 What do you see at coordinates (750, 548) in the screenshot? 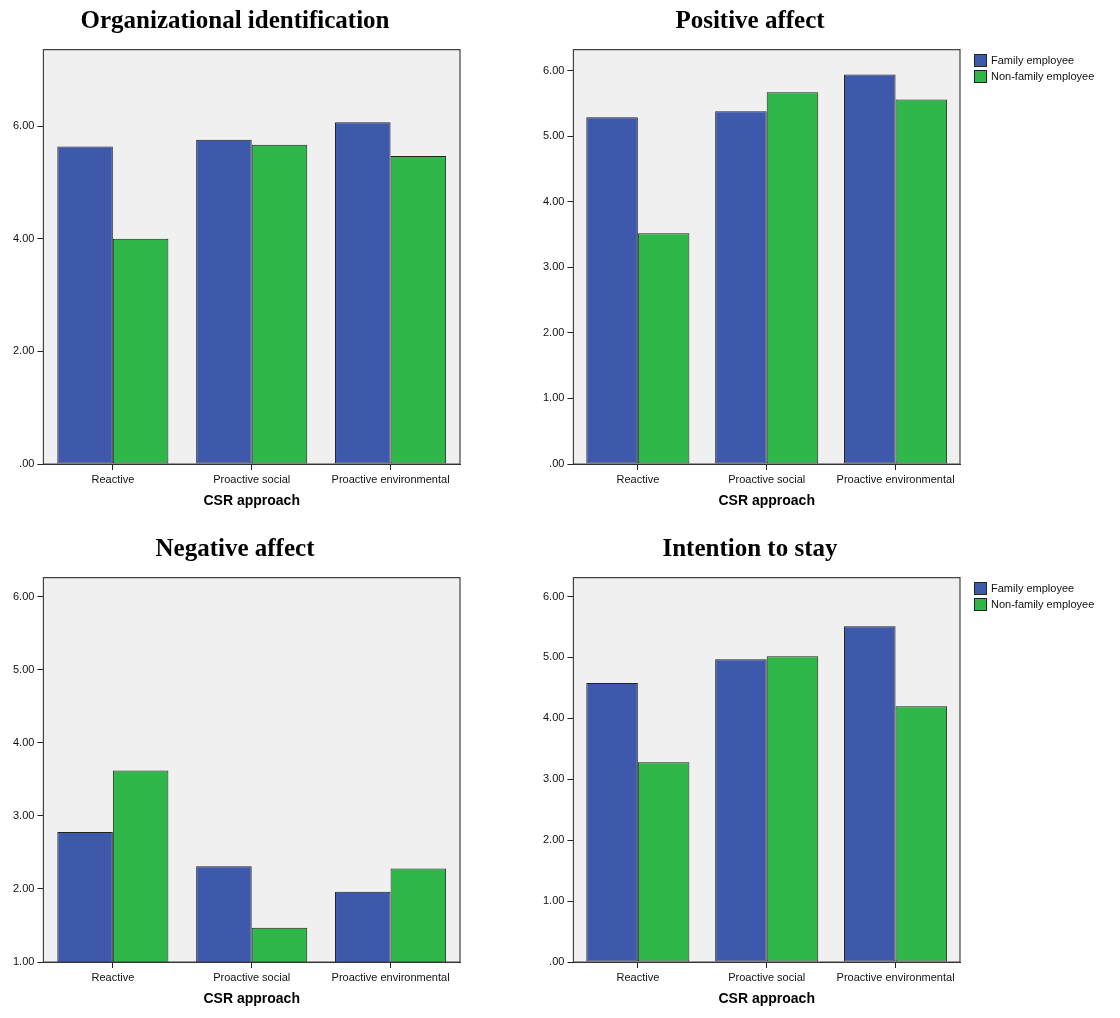
I see `chart-title: Intention to stay` at bounding box center [750, 548].